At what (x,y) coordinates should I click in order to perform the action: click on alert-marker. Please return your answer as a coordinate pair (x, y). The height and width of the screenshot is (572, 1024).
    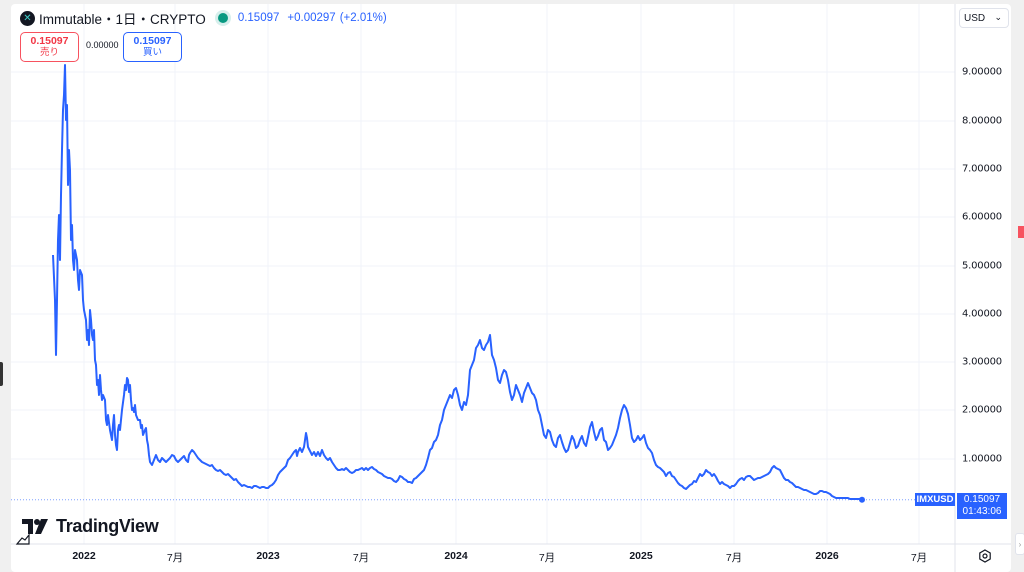
    Looking at the image, I should click on (1021, 232).